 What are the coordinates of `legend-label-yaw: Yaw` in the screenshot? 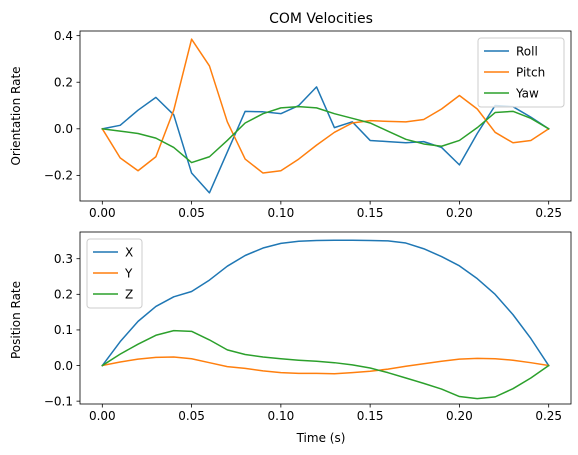 It's located at (527, 93).